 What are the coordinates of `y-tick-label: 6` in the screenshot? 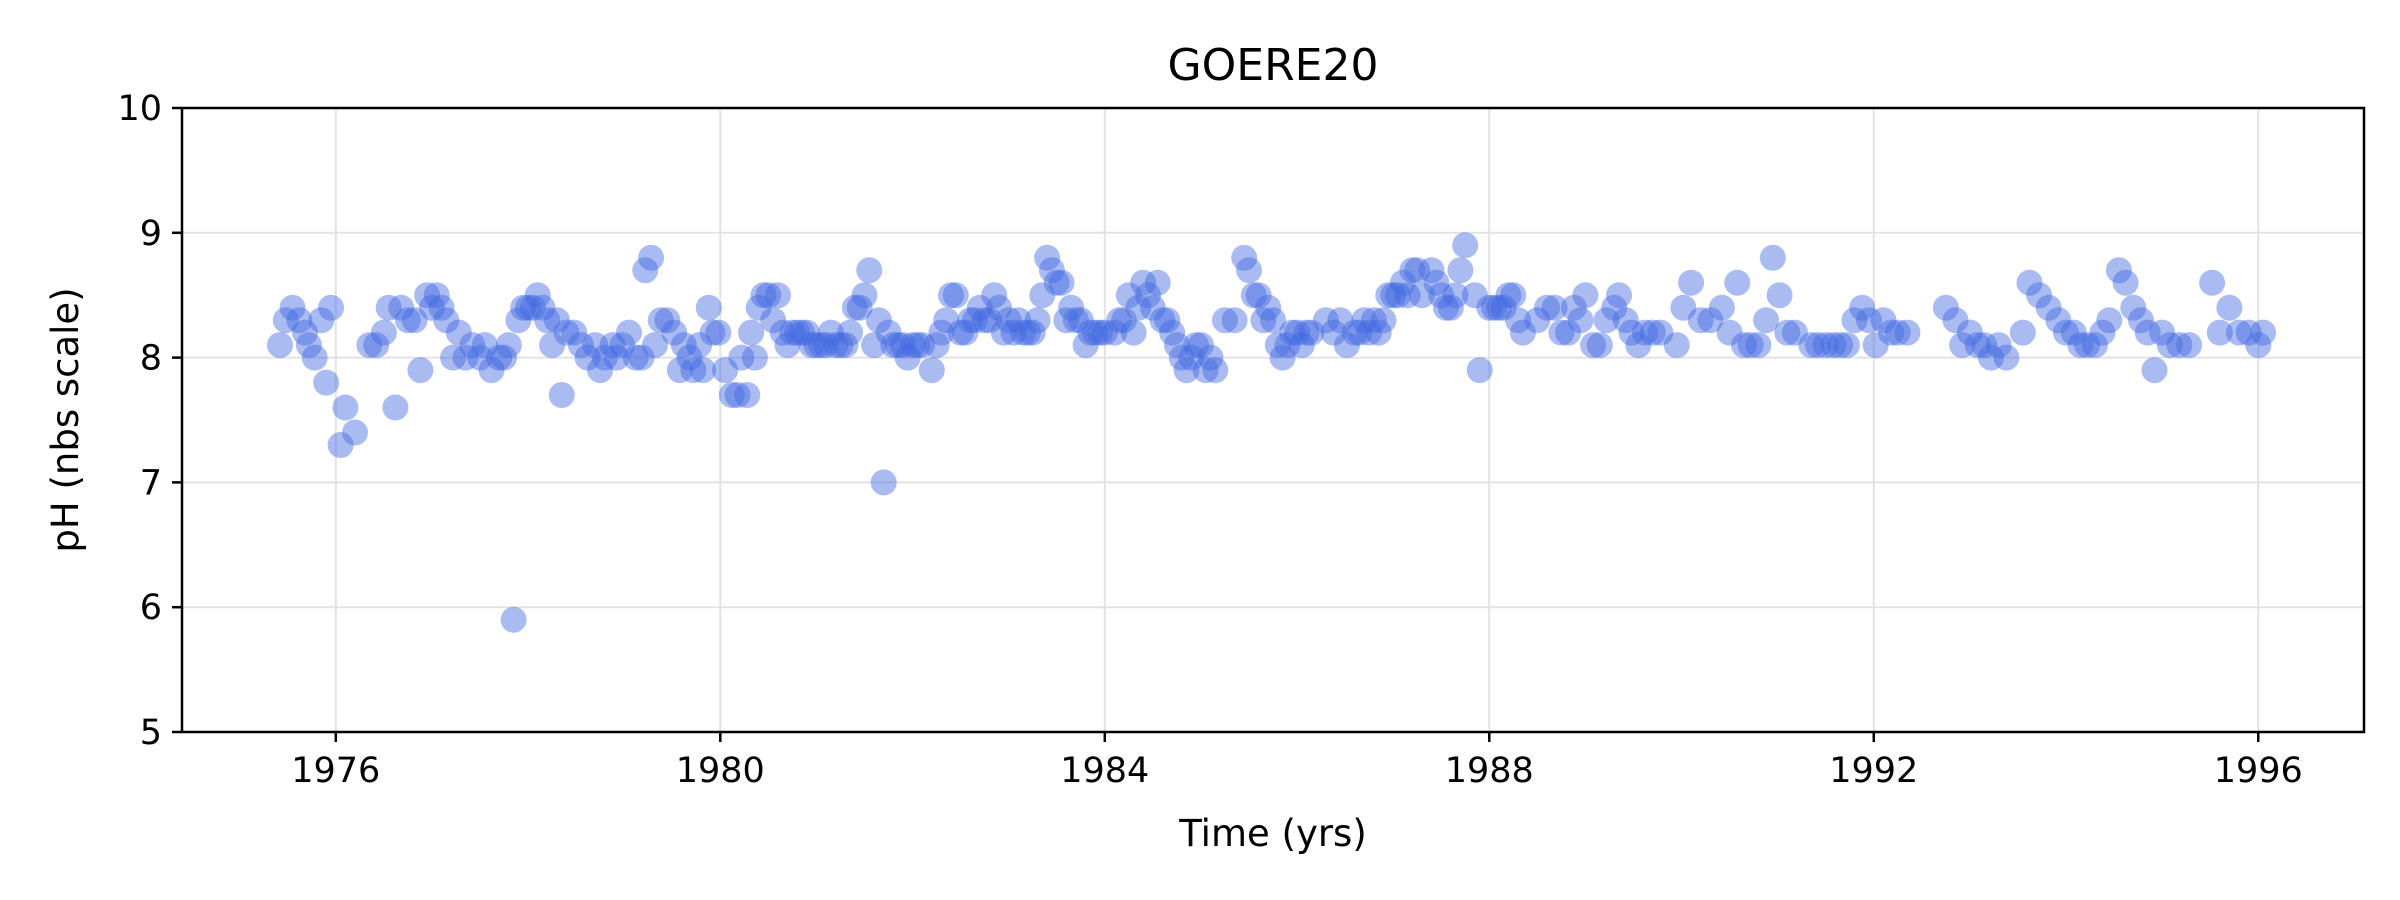 It's located at (151, 608).